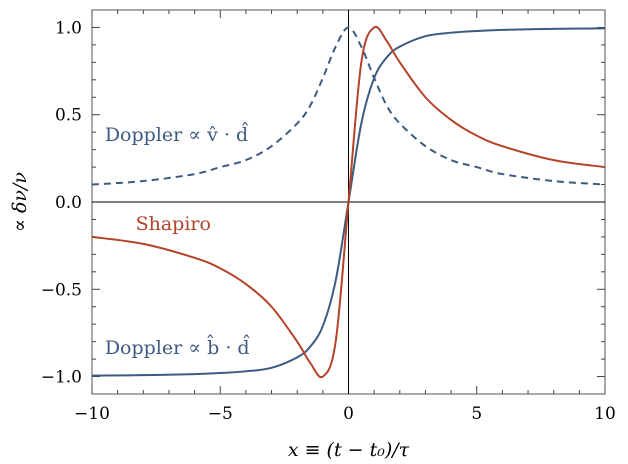 The height and width of the screenshot is (464, 628). Describe the element at coordinates (20, 202) in the screenshot. I see `y-axis-title: ∝ δν/ν` at that location.